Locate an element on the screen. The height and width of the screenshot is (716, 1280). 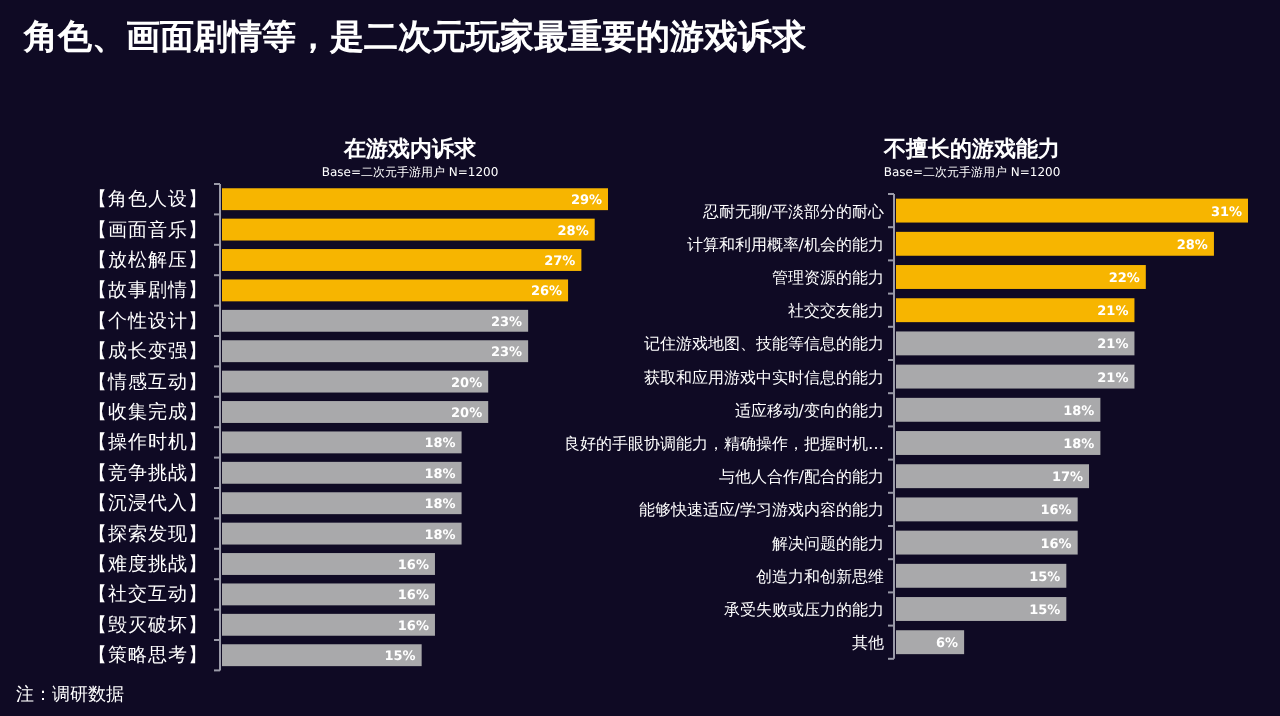
y-tick-label: 【故事剧情】 is located at coordinates (148, 290).